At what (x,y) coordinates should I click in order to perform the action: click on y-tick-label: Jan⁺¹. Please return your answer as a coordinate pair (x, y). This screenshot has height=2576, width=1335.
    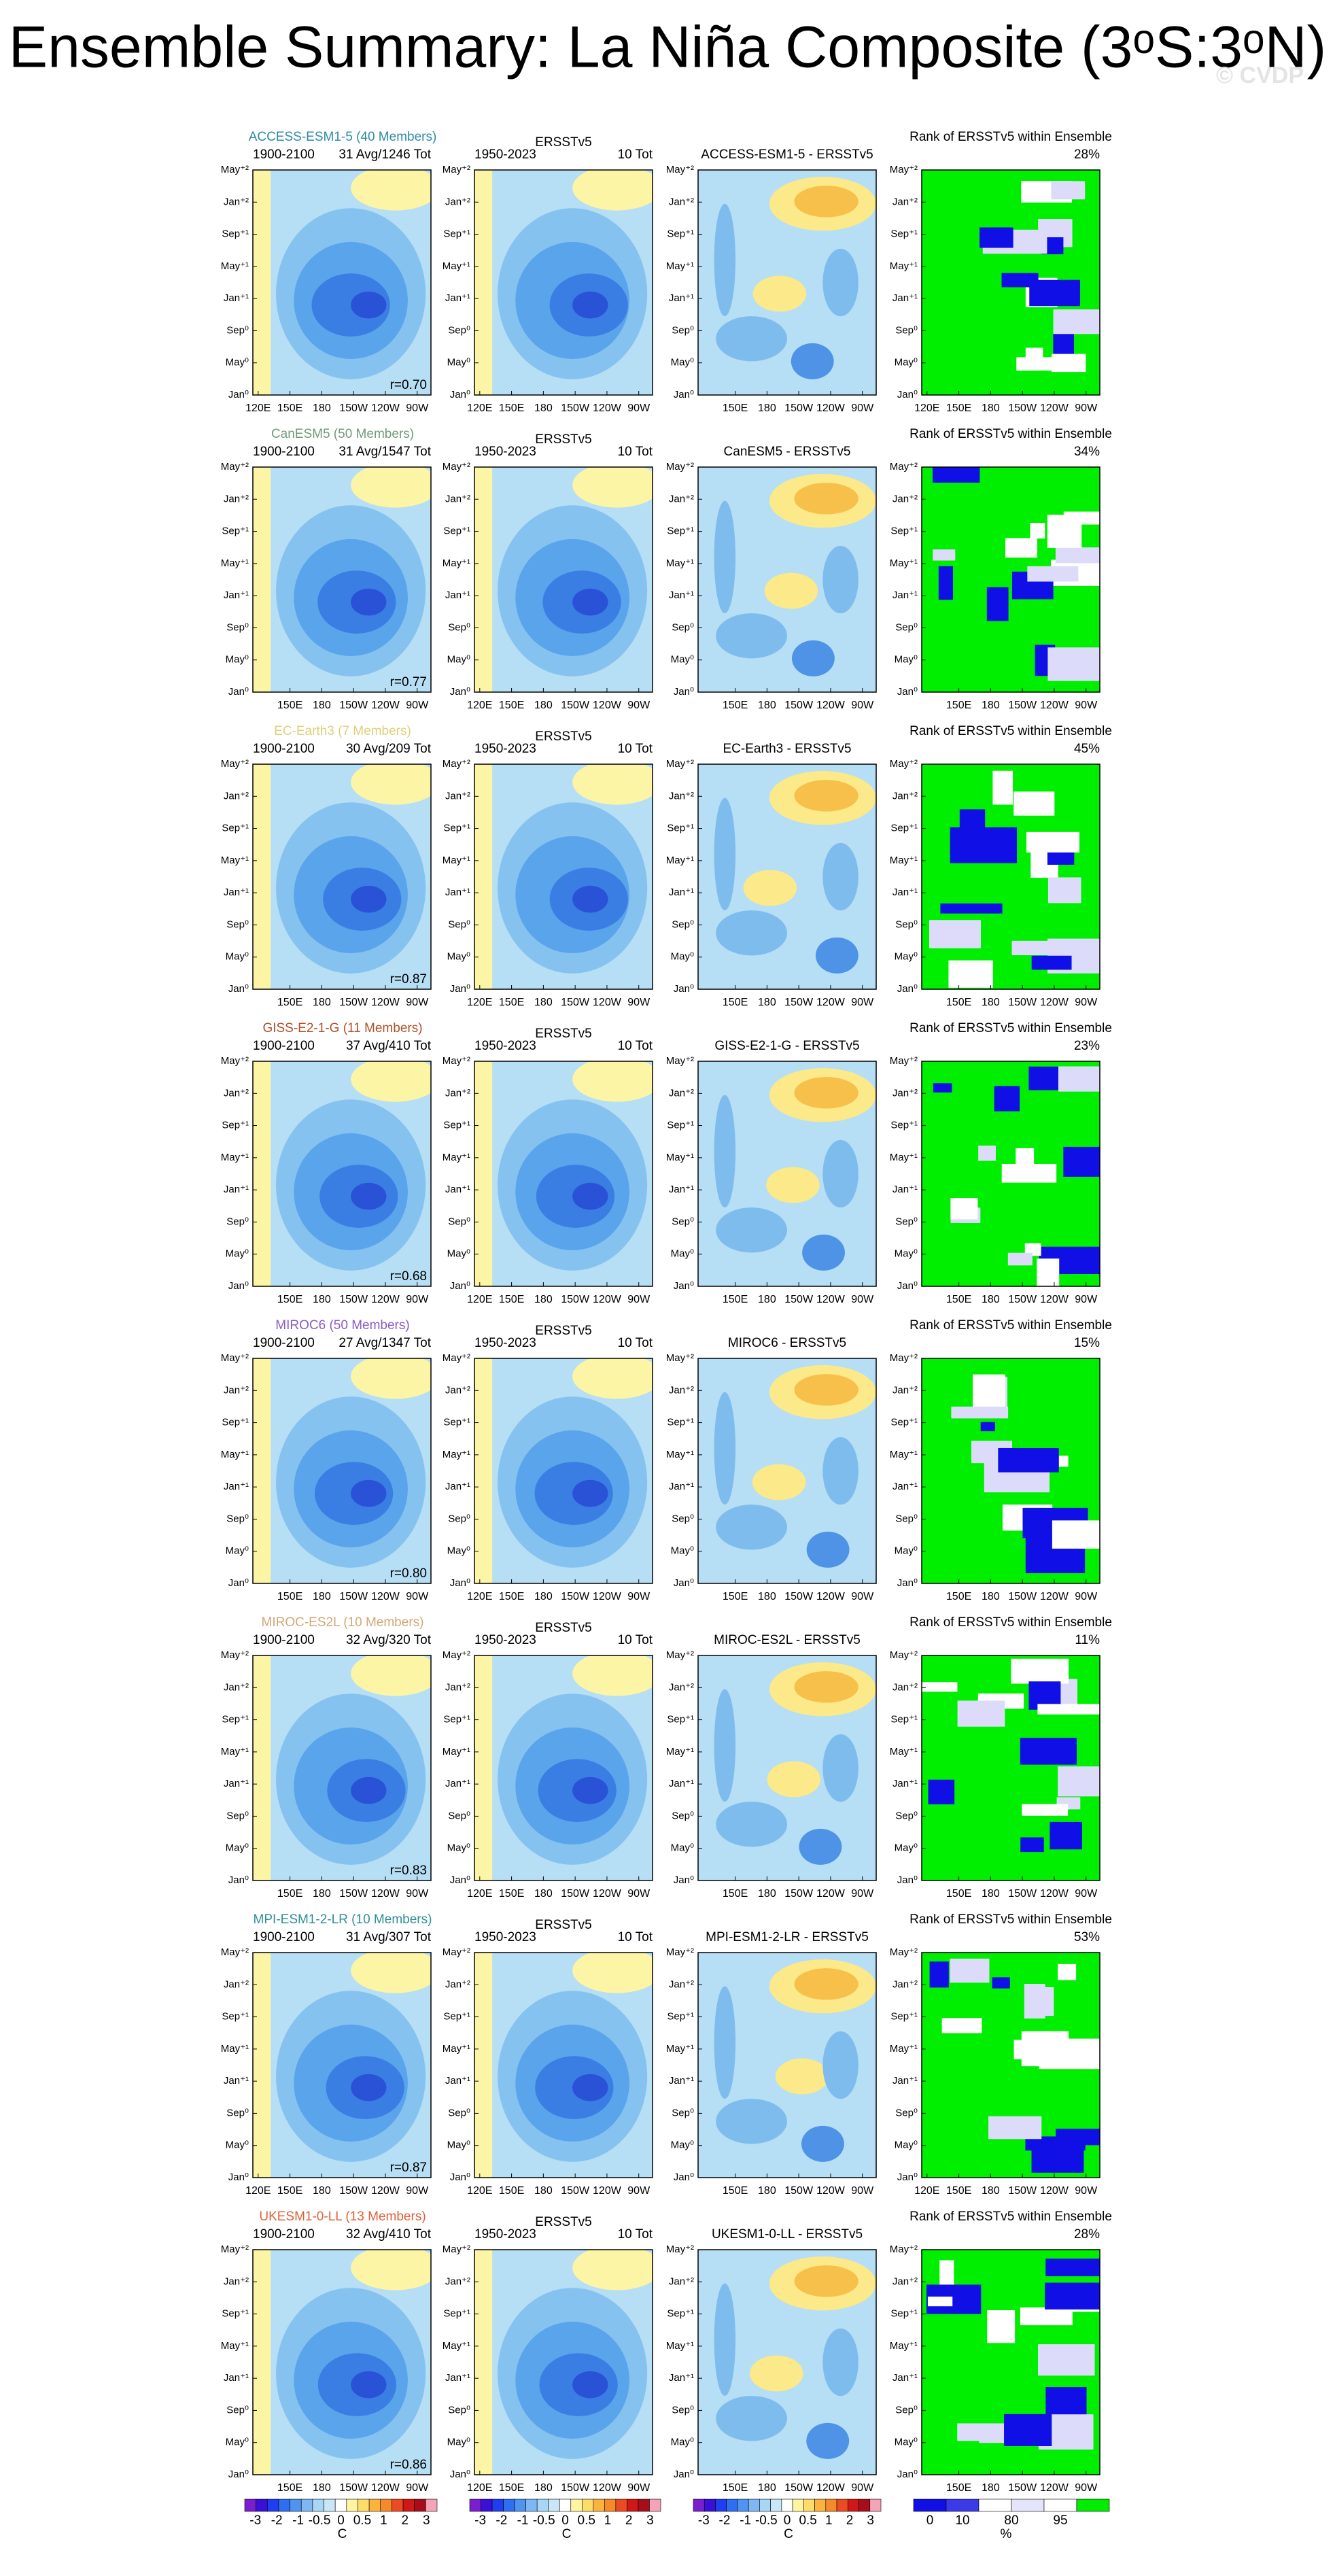
    Looking at the image, I should click on (682, 298).